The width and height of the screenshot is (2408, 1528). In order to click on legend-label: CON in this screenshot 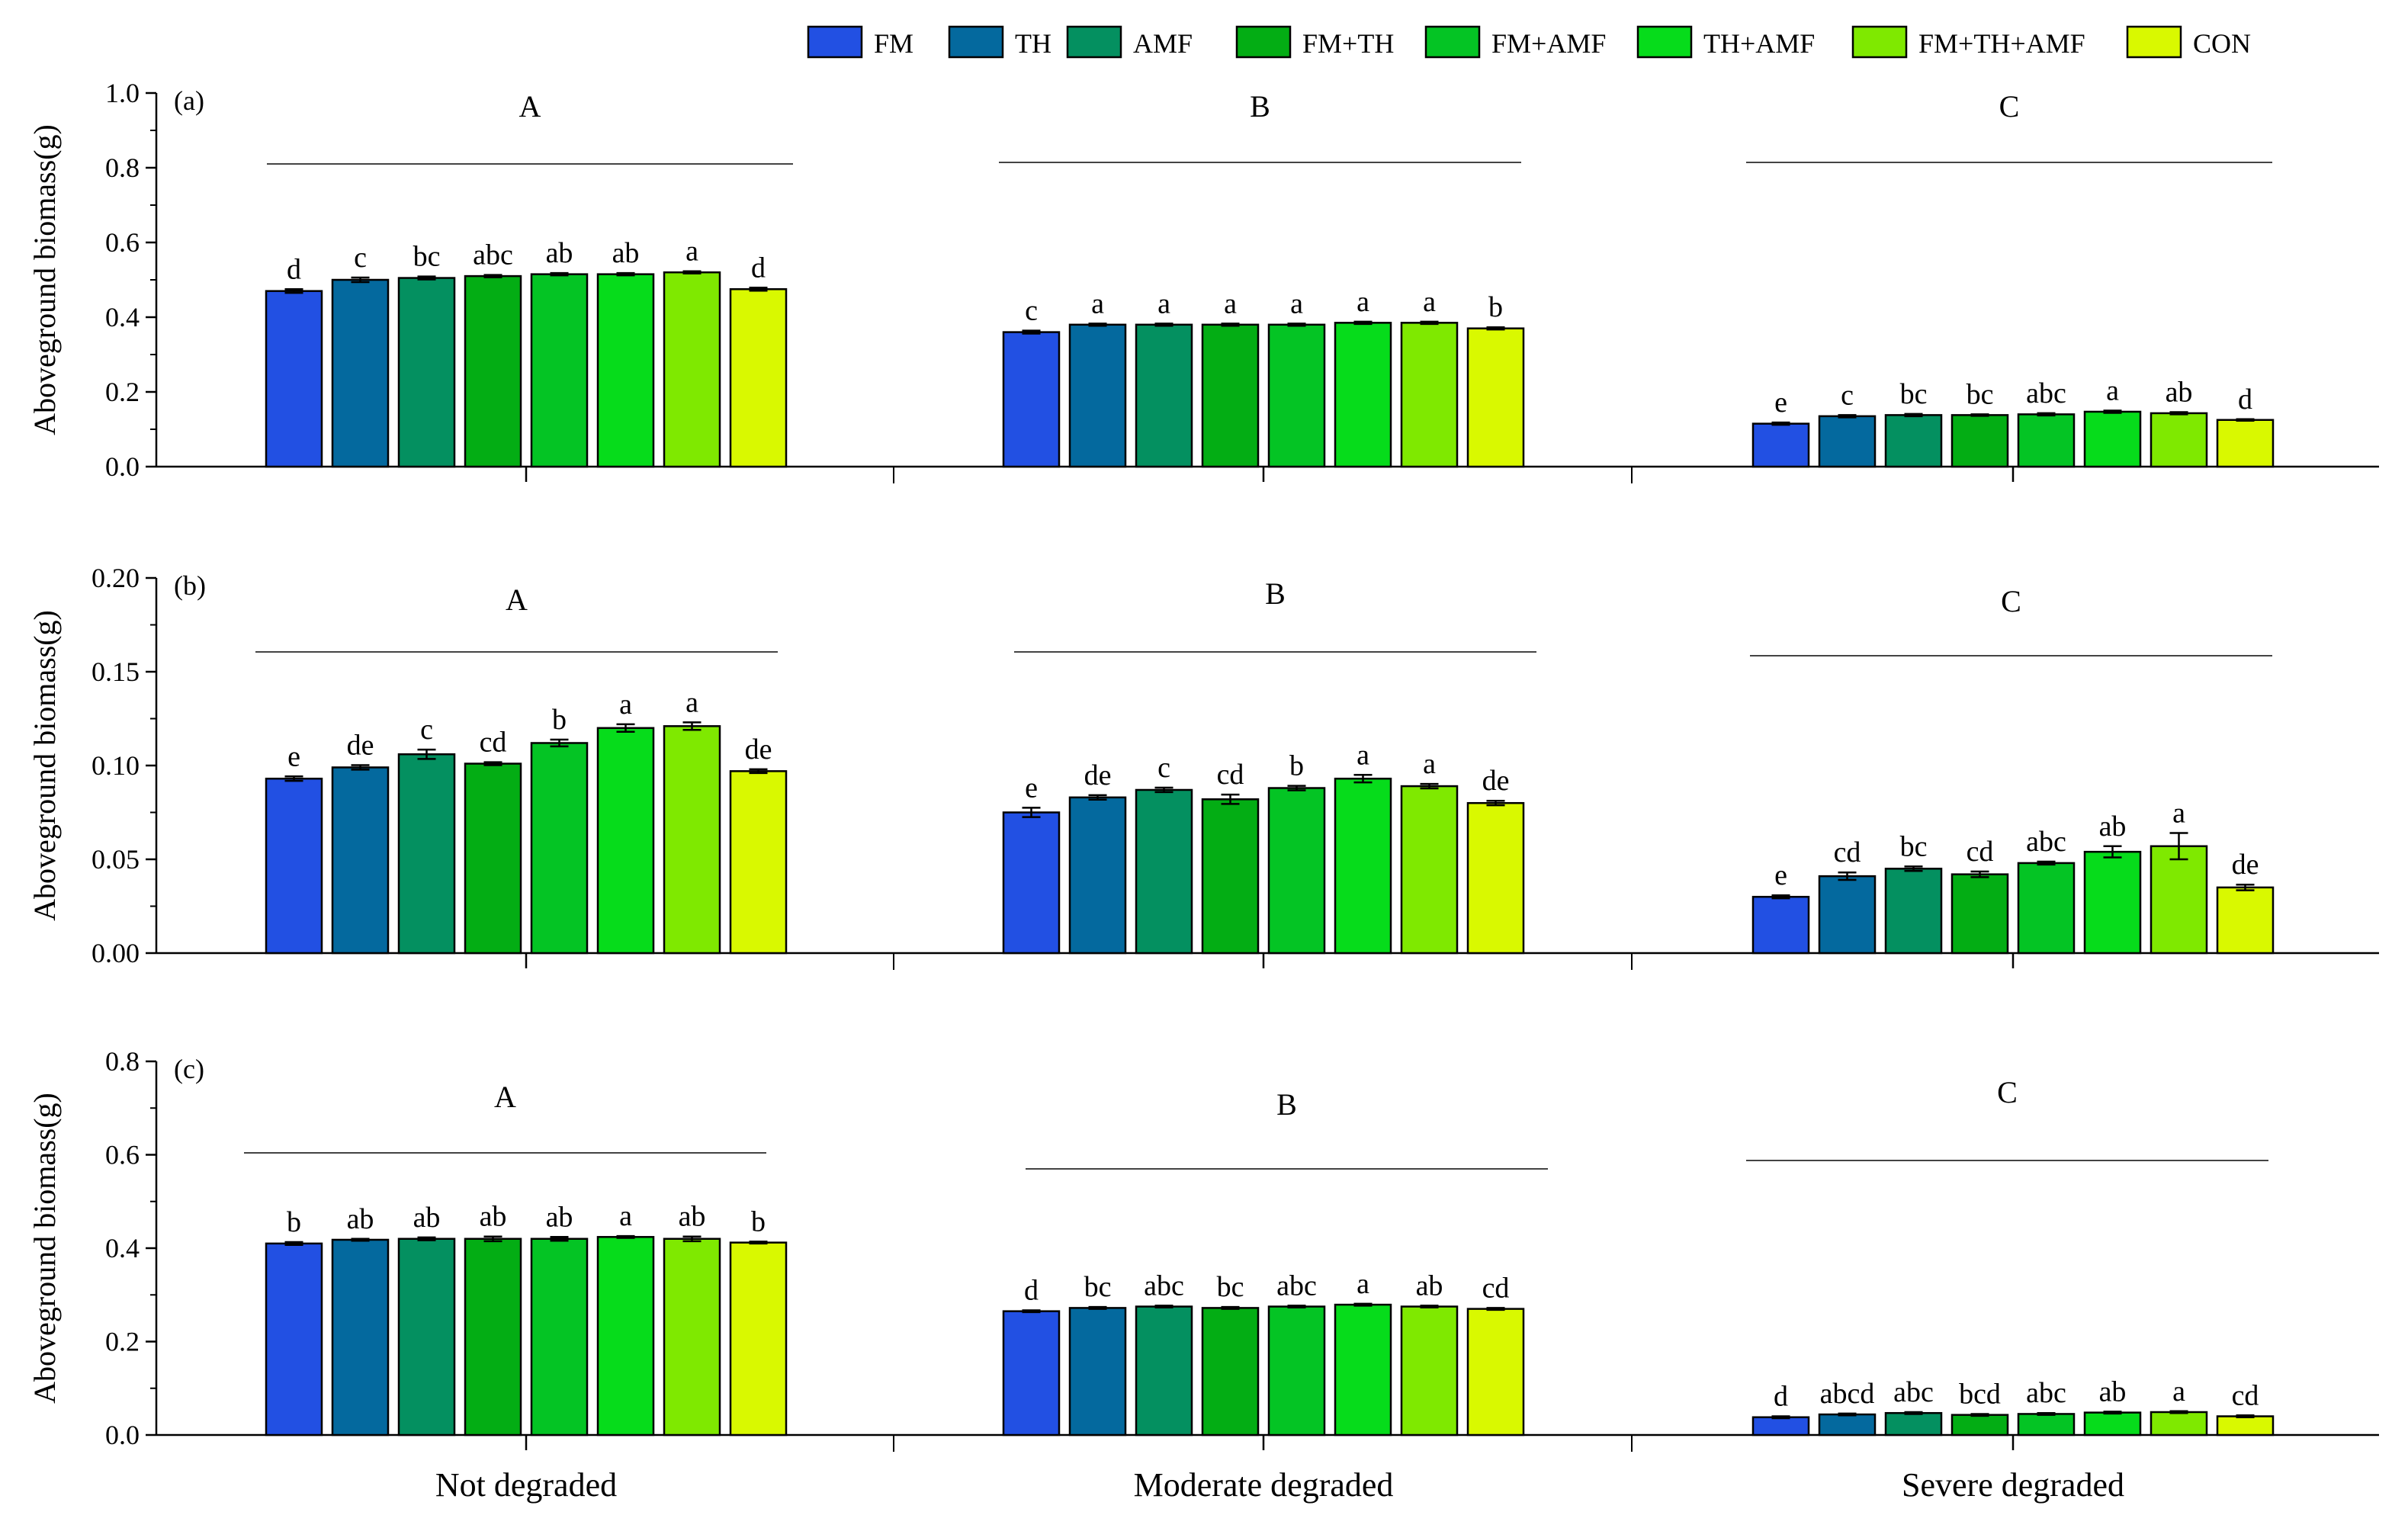, I will do `click(2222, 44)`.